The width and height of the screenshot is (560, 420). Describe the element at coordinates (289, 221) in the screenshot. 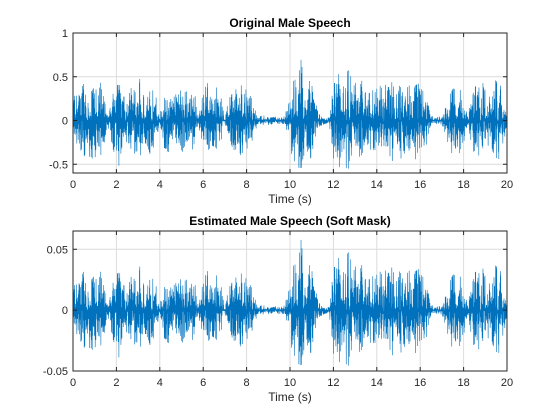

I see `chart-title: Estimated Male Speech (Soft Mask)` at that location.